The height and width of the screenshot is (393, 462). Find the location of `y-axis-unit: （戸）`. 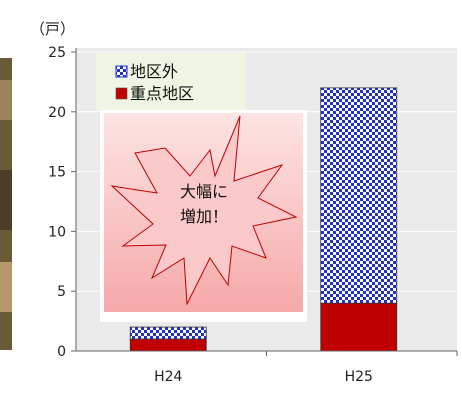

y-axis-unit: （戸） is located at coordinates (52, 29).